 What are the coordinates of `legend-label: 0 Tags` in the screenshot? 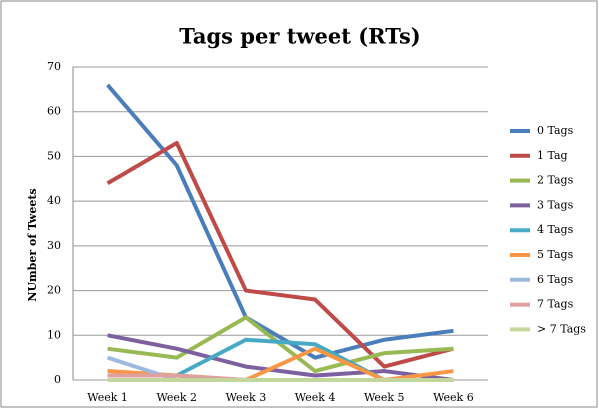 It's located at (555, 130).